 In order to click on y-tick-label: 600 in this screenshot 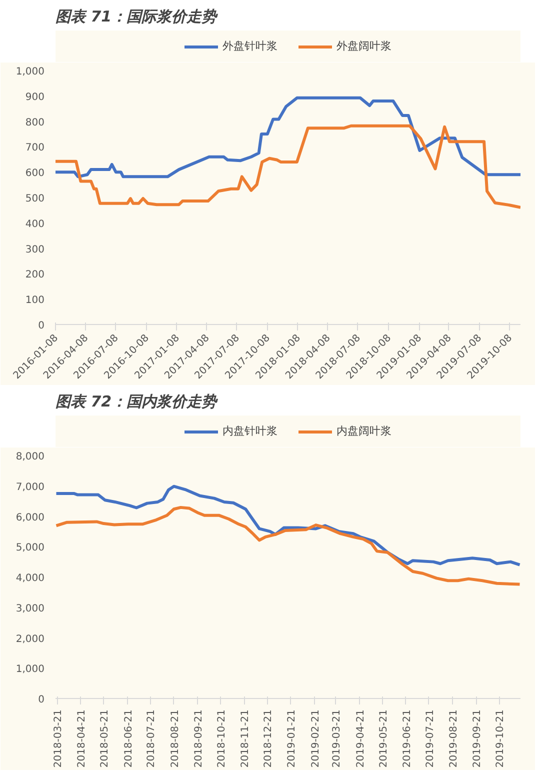, I will do `click(35, 174)`.